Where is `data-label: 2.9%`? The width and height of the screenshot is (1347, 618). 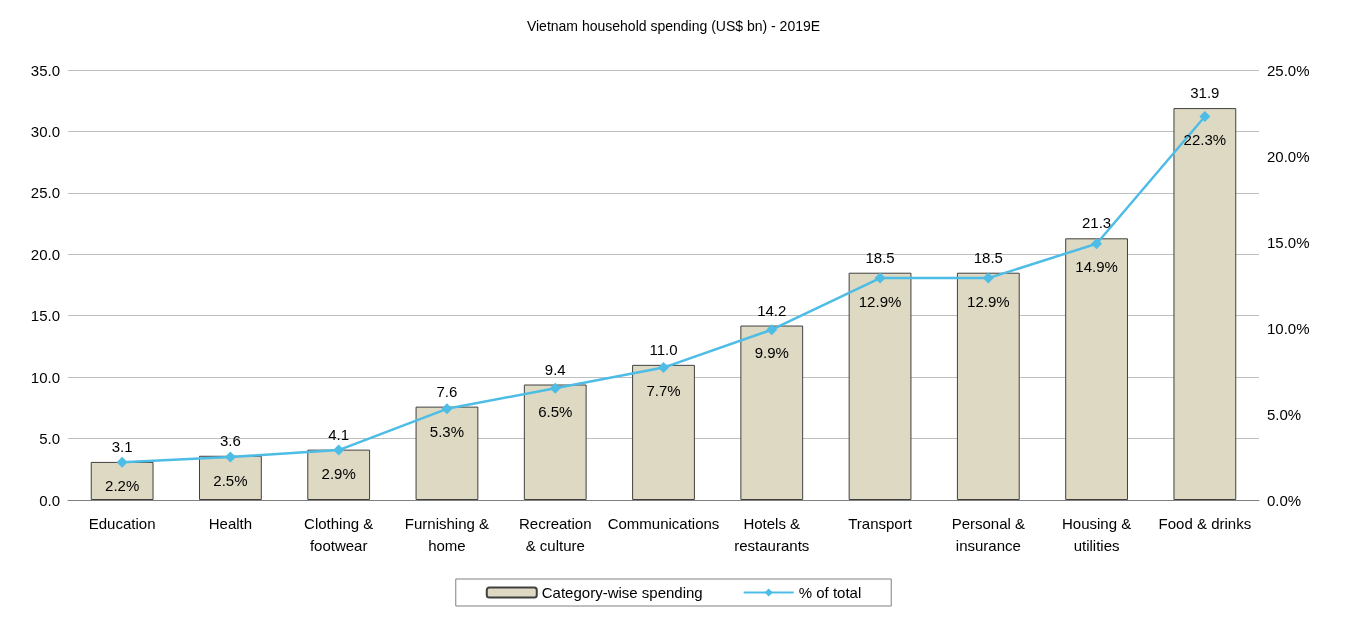 data-label: 2.9% is located at coordinates (338, 473).